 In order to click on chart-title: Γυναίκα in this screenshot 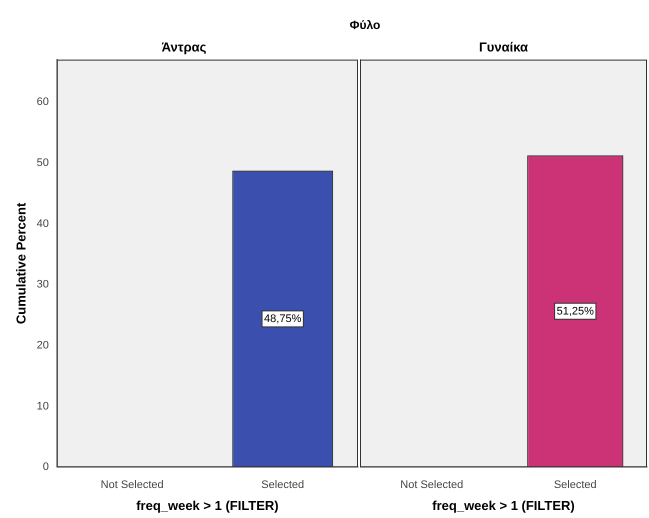, I will do `click(503, 46)`.